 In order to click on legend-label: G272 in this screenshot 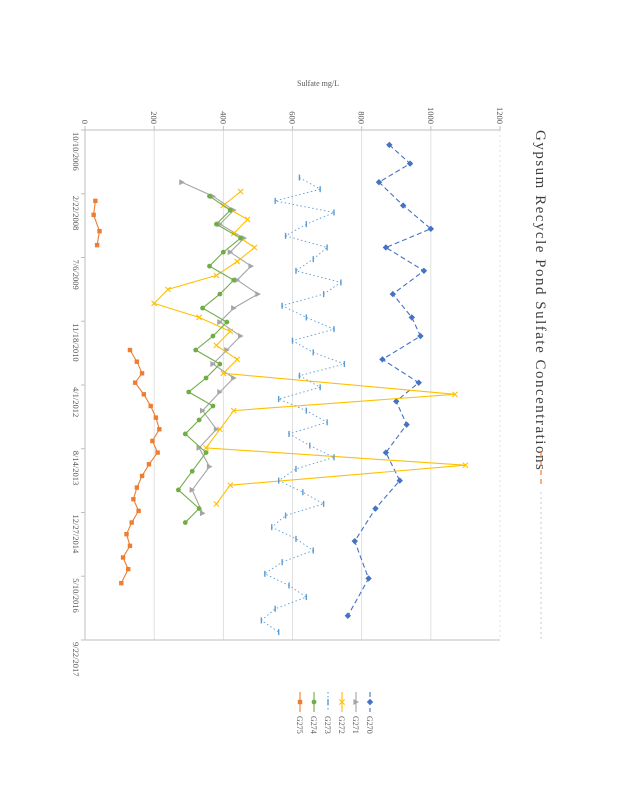, I will do `click(341, 725)`.